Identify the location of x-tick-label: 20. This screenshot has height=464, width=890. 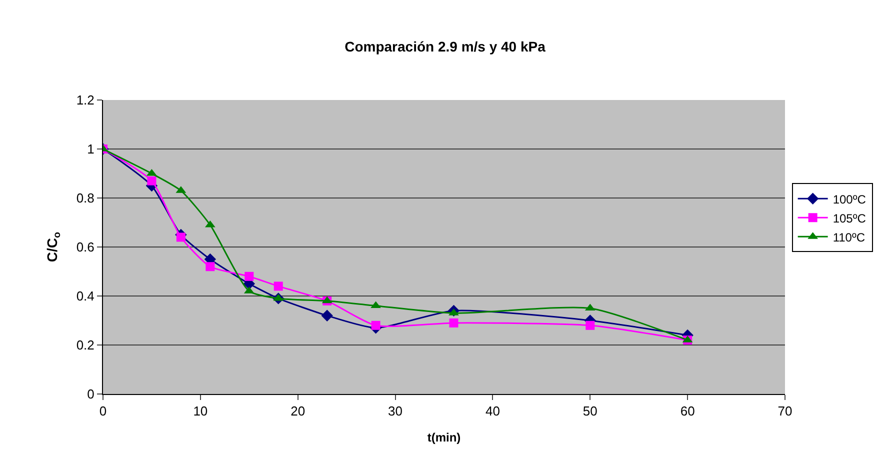
(298, 411).